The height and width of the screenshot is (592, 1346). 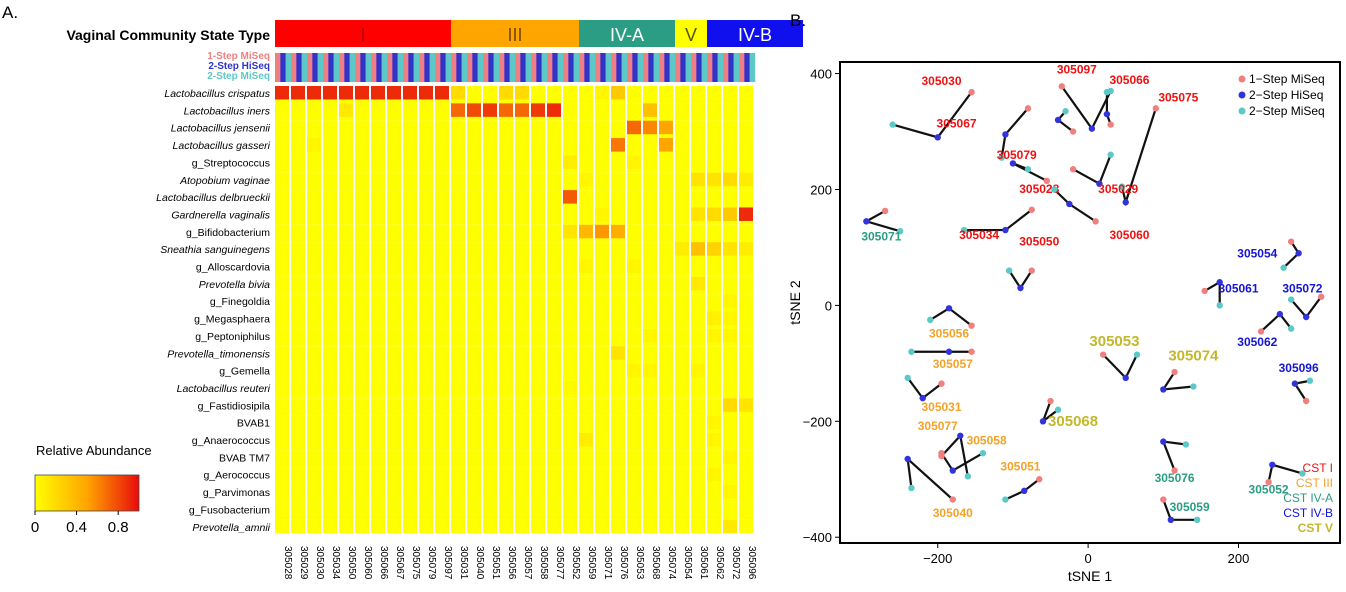 I want to click on legend-marker, so click(x=1242, y=111).